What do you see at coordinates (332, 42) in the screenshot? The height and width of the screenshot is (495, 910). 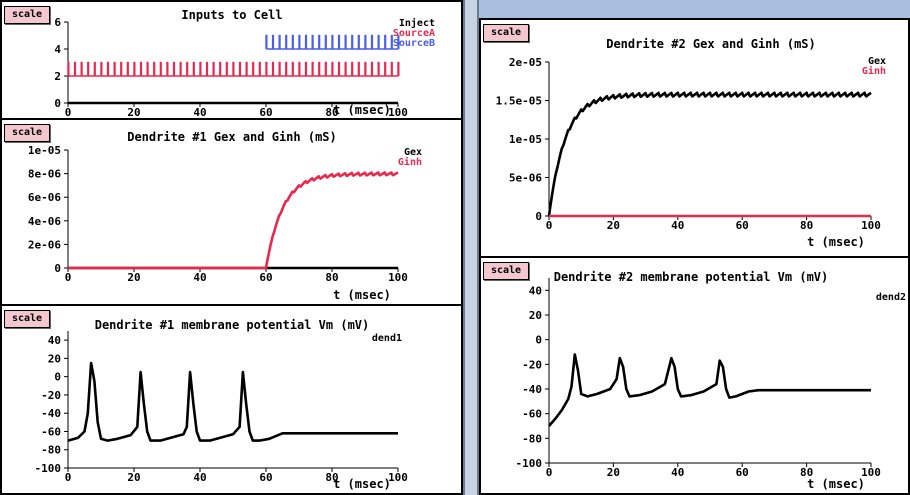 I see `series-line-sourceb` at bounding box center [332, 42].